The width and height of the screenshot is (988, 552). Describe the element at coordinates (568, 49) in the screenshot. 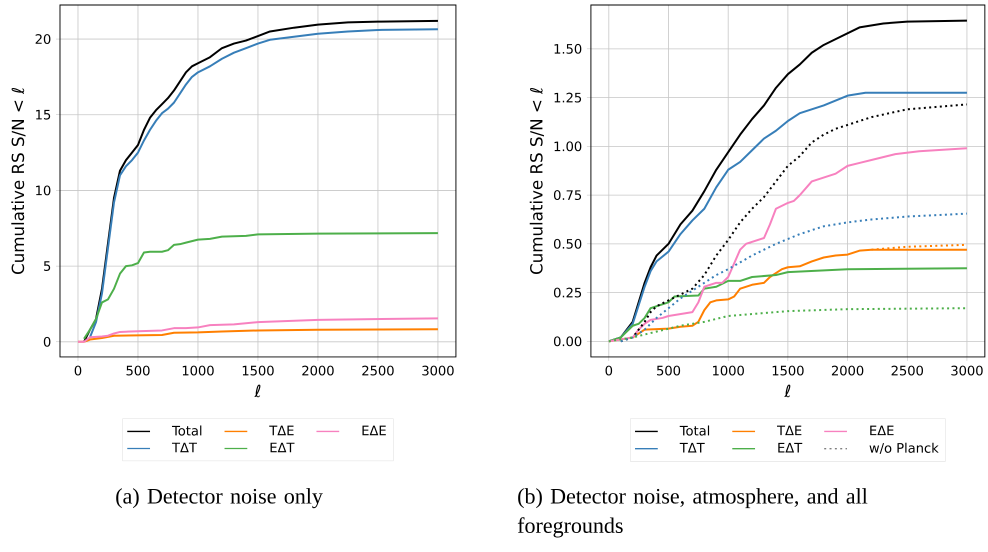

I see `y-tick-label: 1.50` at that location.